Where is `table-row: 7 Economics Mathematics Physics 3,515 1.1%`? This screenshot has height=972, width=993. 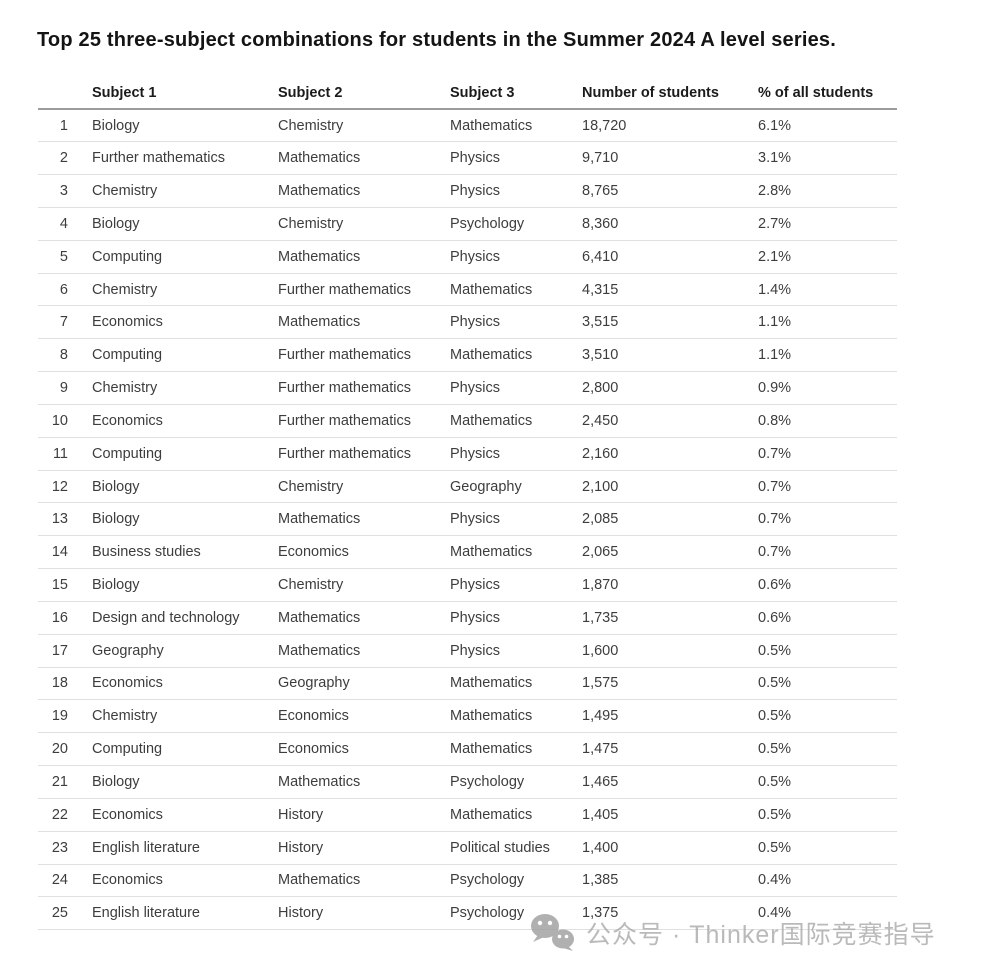
table-row: 7 Economics Mathematics Physics 3,515 1.1% is located at coordinates (467, 322).